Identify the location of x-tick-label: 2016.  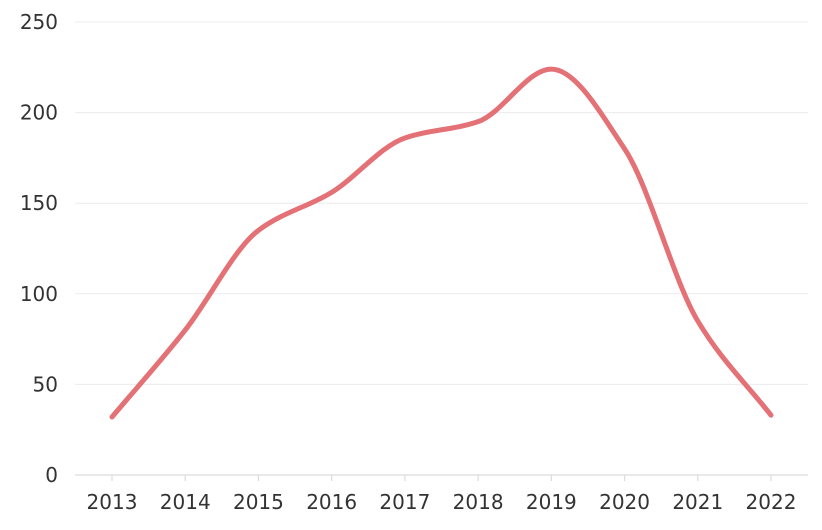
(331, 502).